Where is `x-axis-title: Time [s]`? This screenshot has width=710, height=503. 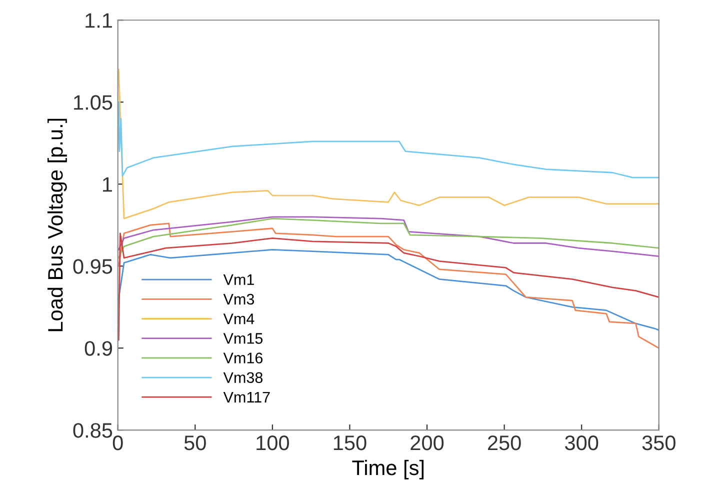 x-axis-title: Time [s] is located at coordinates (388, 470).